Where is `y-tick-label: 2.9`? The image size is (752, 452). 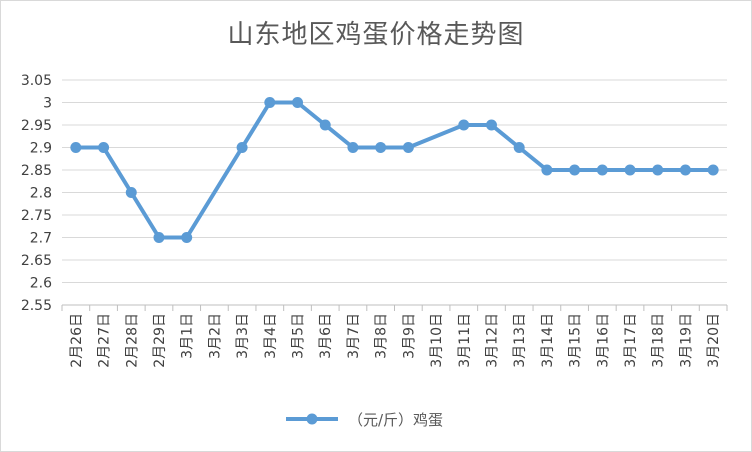 y-tick-label: 2.9 is located at coordinates (41, 149).